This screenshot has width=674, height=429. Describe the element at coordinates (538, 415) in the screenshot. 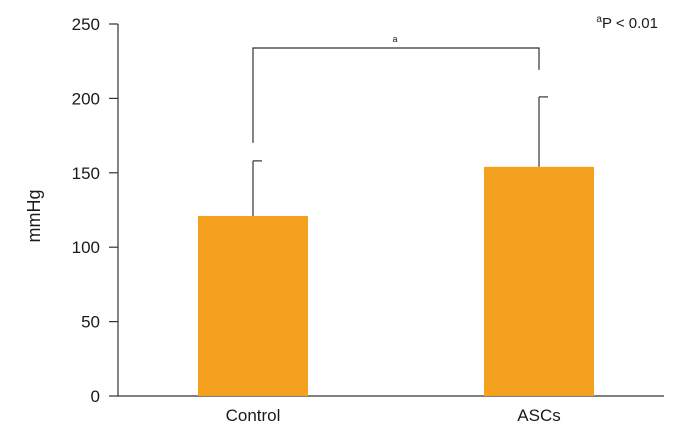

I see `category-label: ASCs` at that location.